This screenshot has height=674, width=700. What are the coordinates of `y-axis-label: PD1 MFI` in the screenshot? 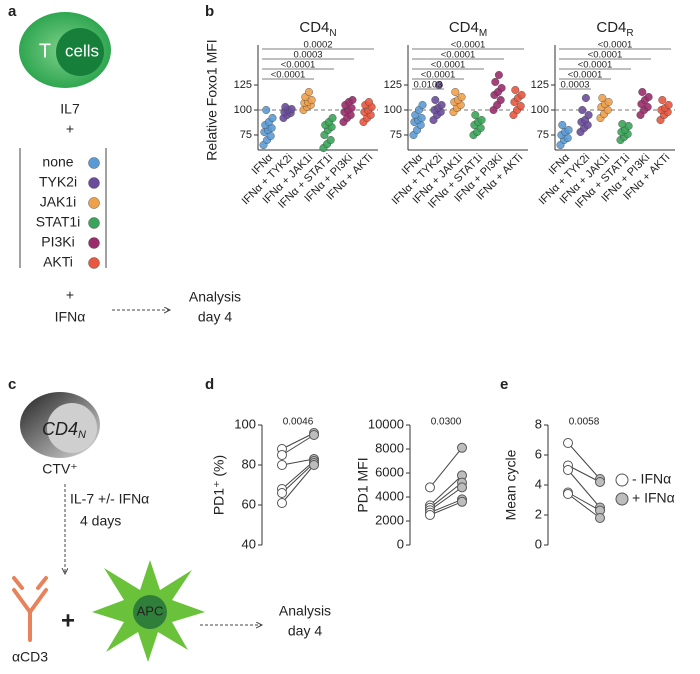 It's located at (363, 484).